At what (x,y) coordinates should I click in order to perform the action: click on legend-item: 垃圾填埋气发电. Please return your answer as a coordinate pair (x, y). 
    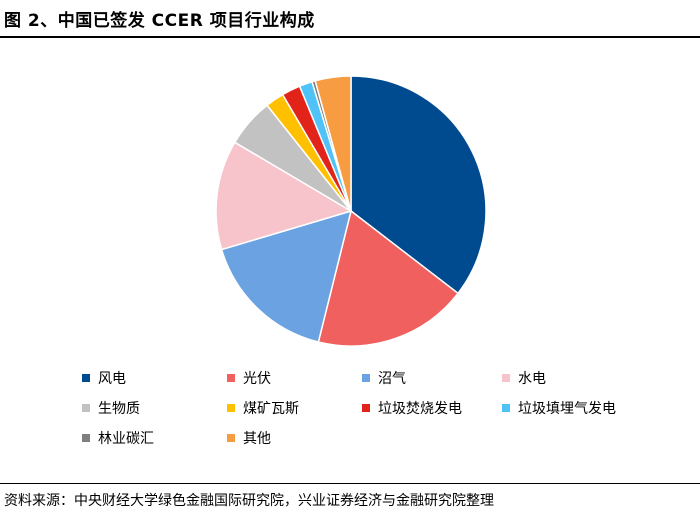
    Looking at the image, I should click on (582, 408).